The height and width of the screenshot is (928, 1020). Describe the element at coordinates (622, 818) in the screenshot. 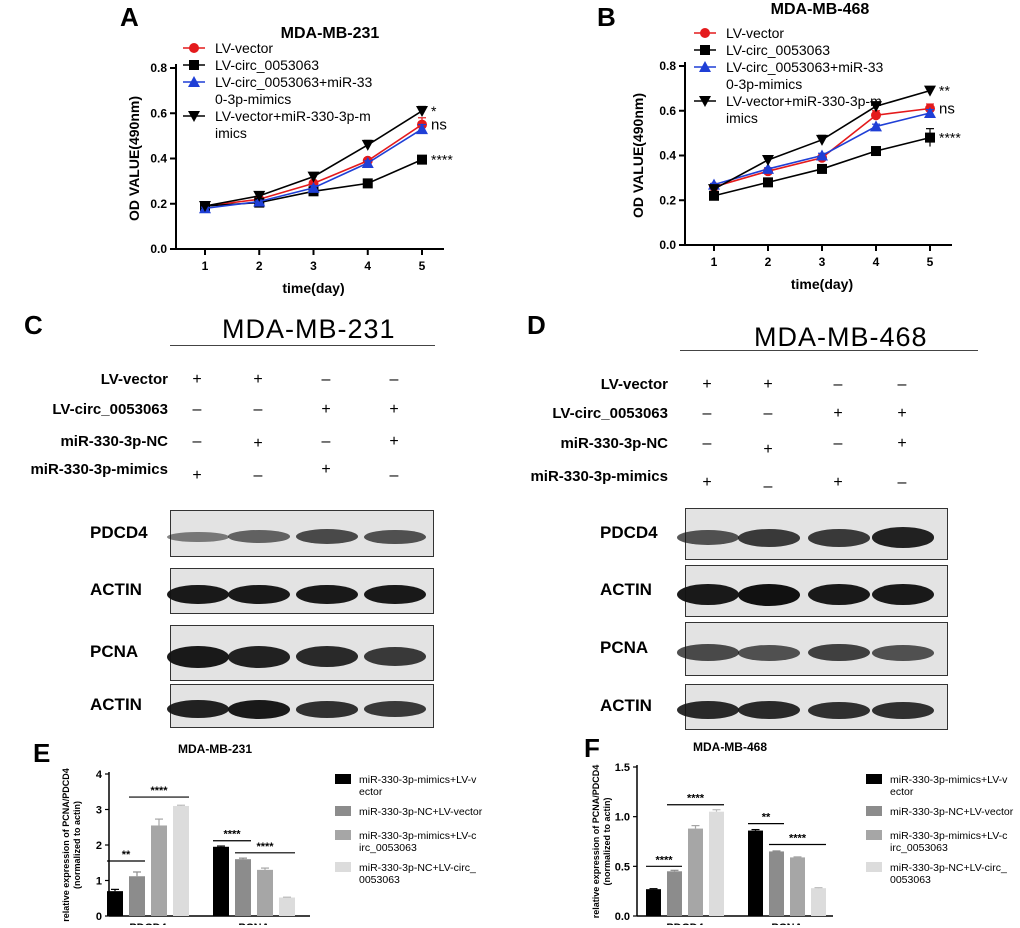

I see `y-tick-label: 1.0` at that location.